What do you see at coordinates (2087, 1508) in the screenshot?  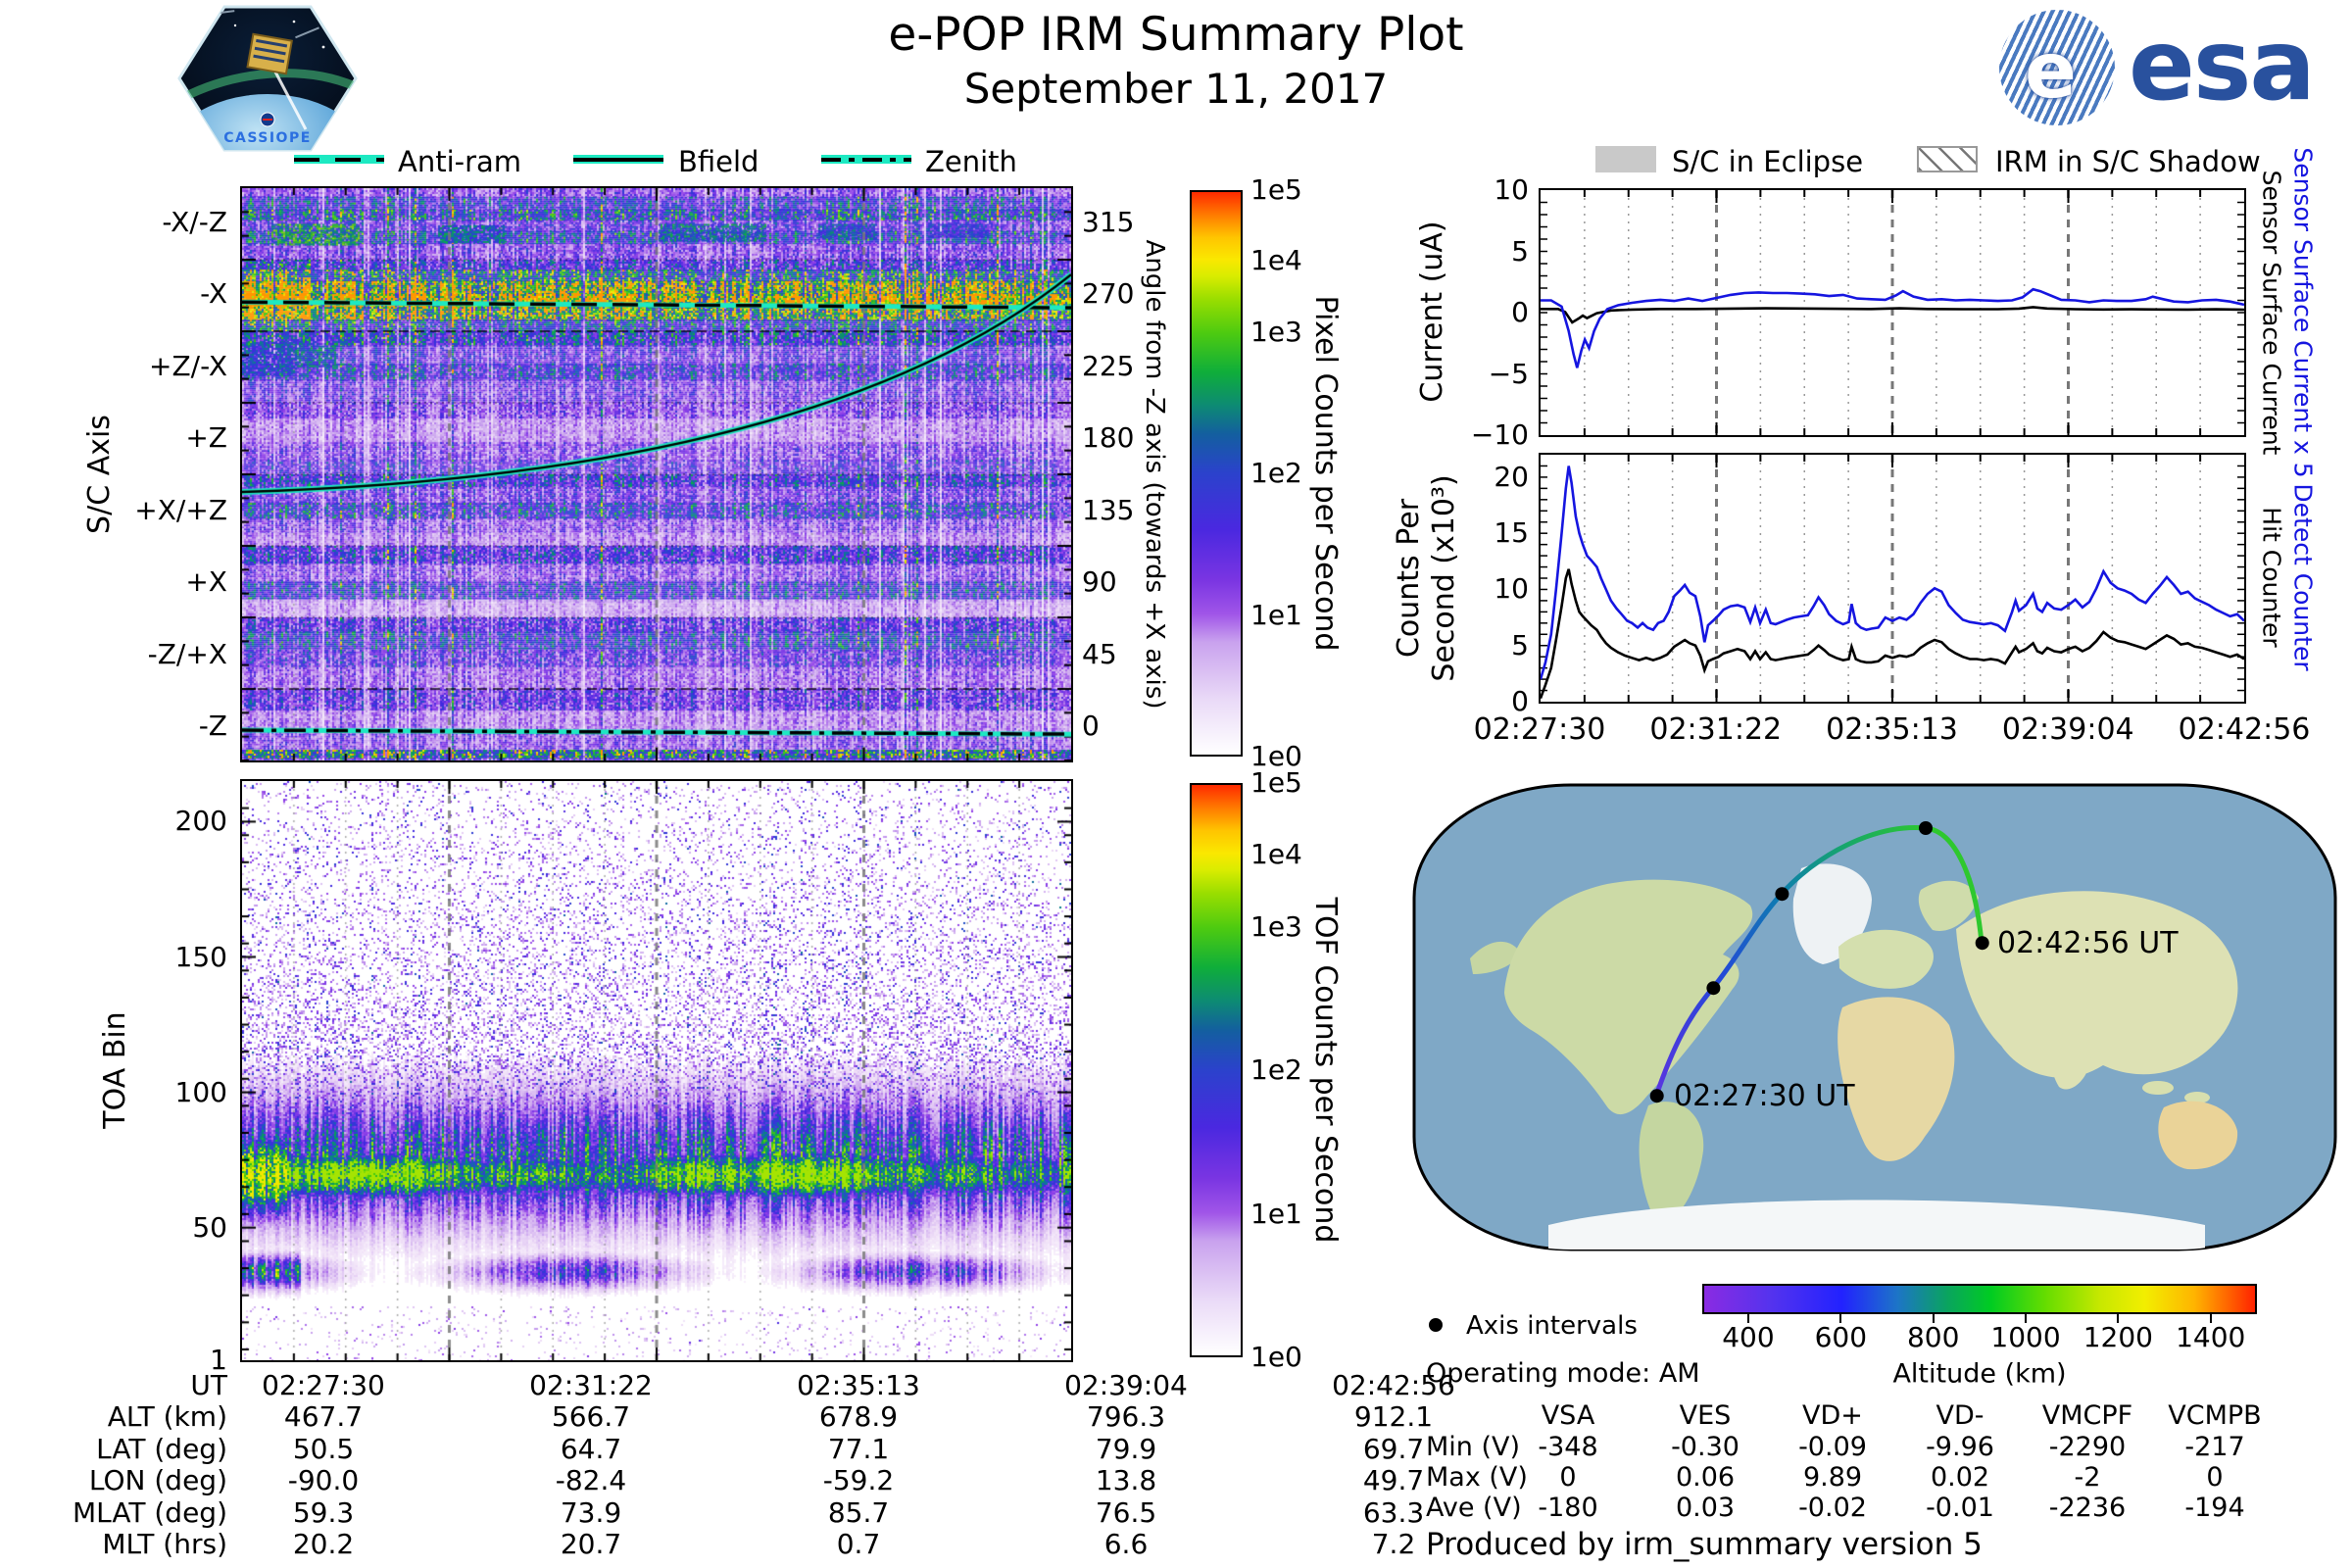 I see `voltage-value: -2236` at bounding box center [2087, 1508].